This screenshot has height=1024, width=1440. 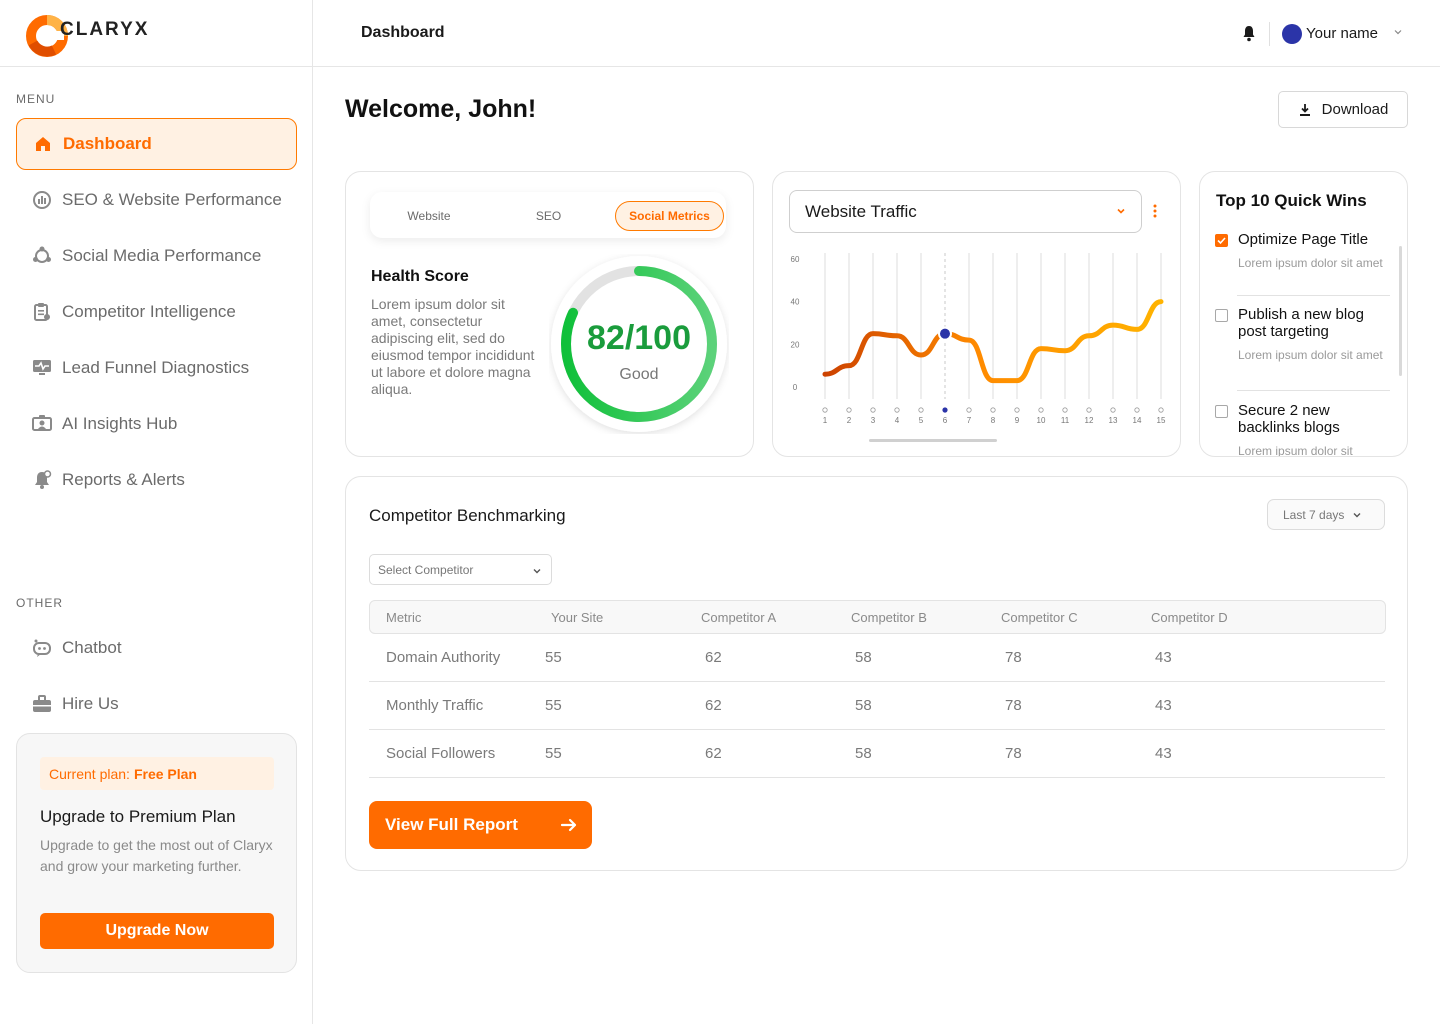 I want to click on table-row: Monthly Traffic 55 62 58 78 43, so click(x=877, y=706).